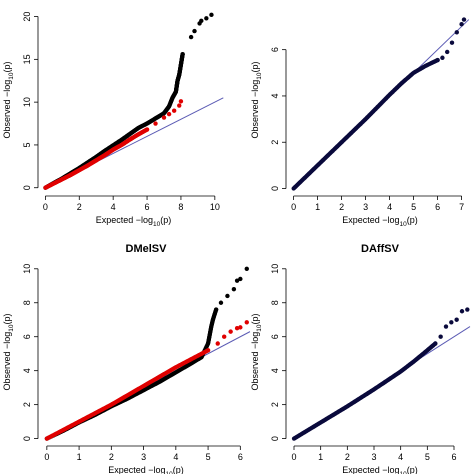 The width and height of the screenshot is (474, 474). What do you see at coordinates (215, 207) in the screenshot?
I see `x-tick-label: 10` at bounding box center [215, 207].